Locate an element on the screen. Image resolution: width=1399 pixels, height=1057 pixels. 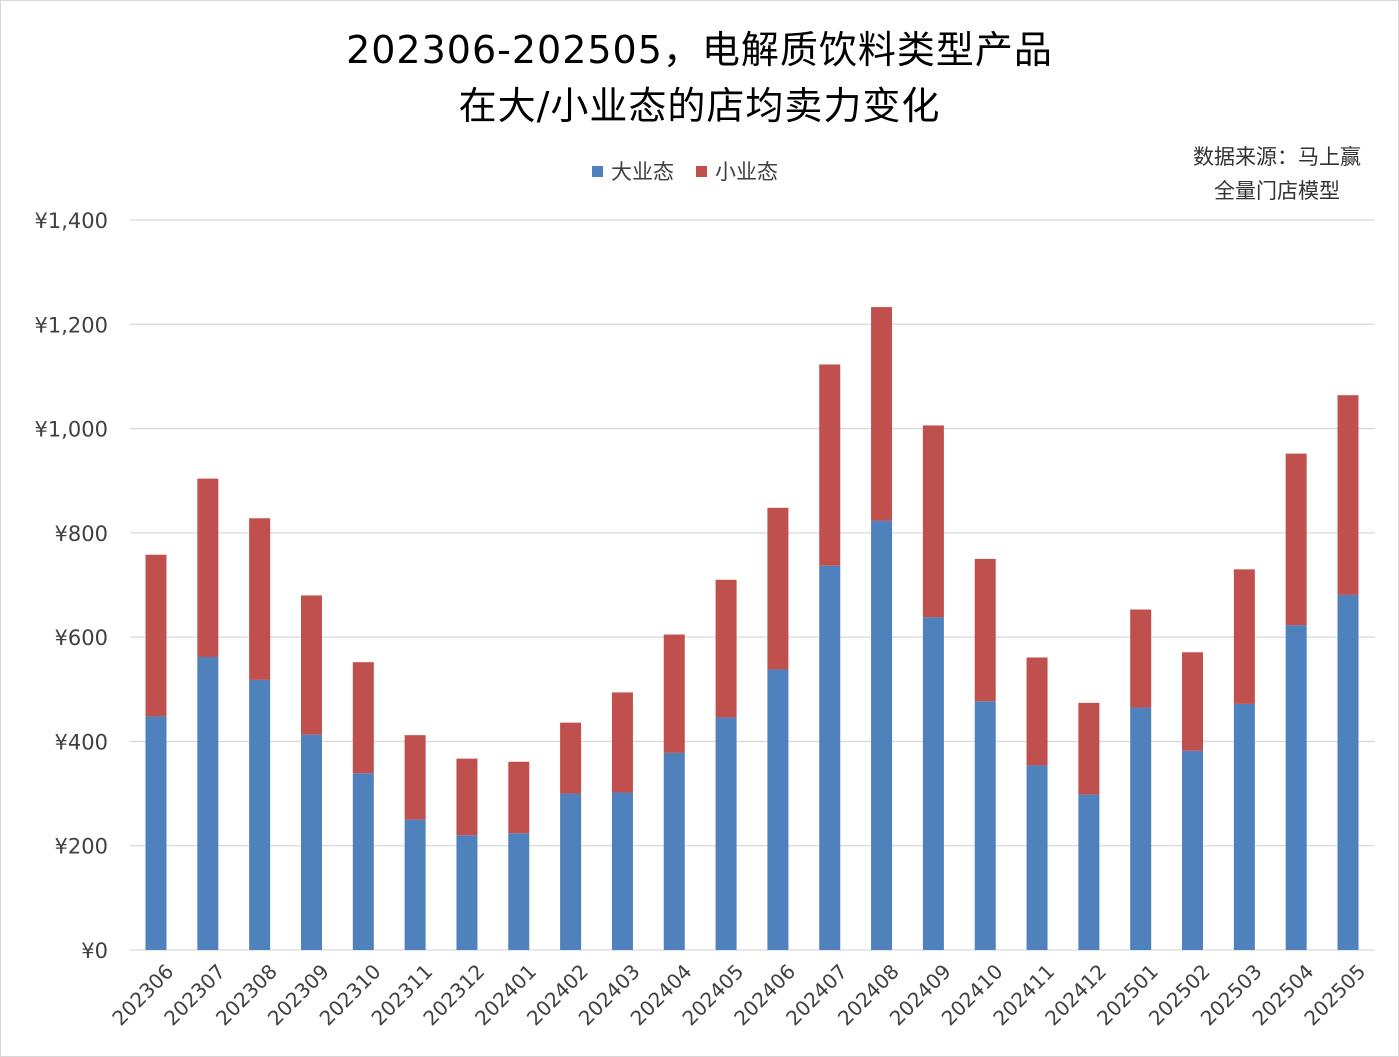
y-tick-label: ¥200 is located at coordinates (81, 847).